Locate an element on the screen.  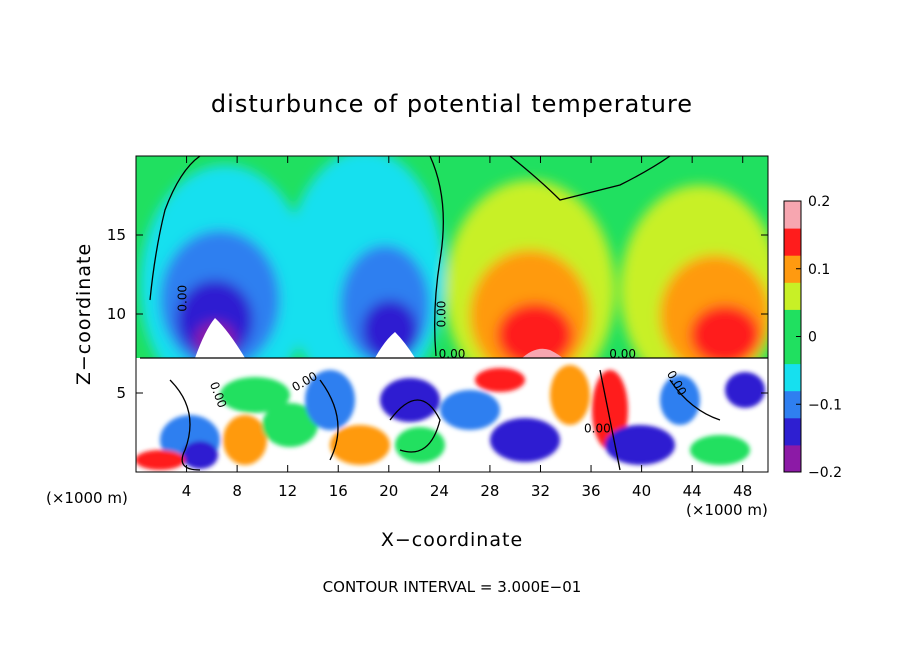
x-tick-label-2: 12 is located at coordinates (287, 491).